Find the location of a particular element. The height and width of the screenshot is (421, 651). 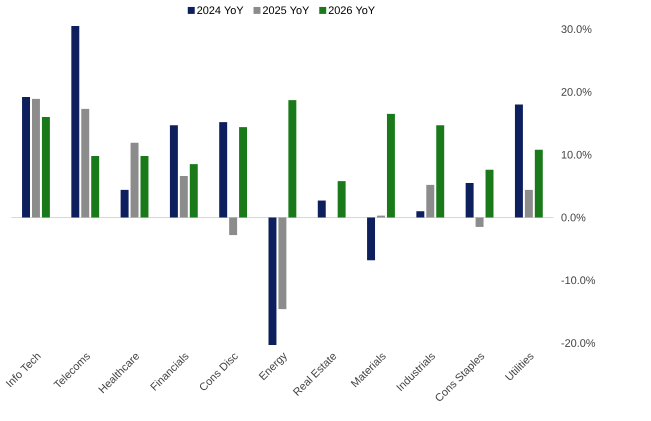

legend-label: 2026 YoY is located at coordinates (351, 10).